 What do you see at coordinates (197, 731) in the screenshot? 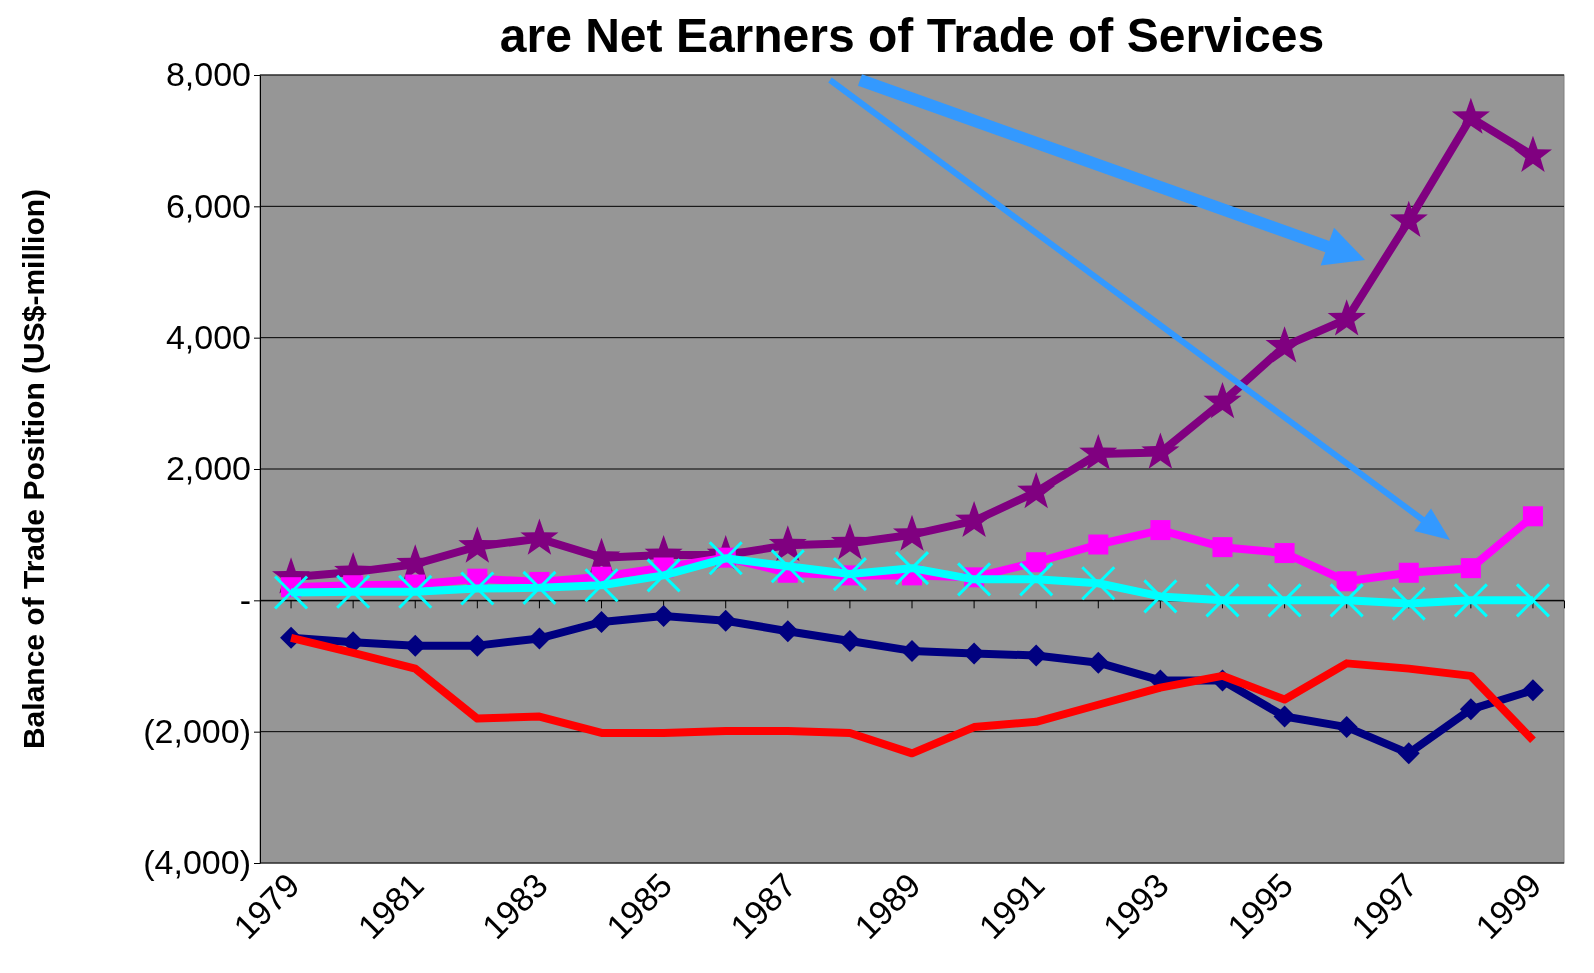
I see `y-tick-label: (2,000)` at bounding box center [197, 731].